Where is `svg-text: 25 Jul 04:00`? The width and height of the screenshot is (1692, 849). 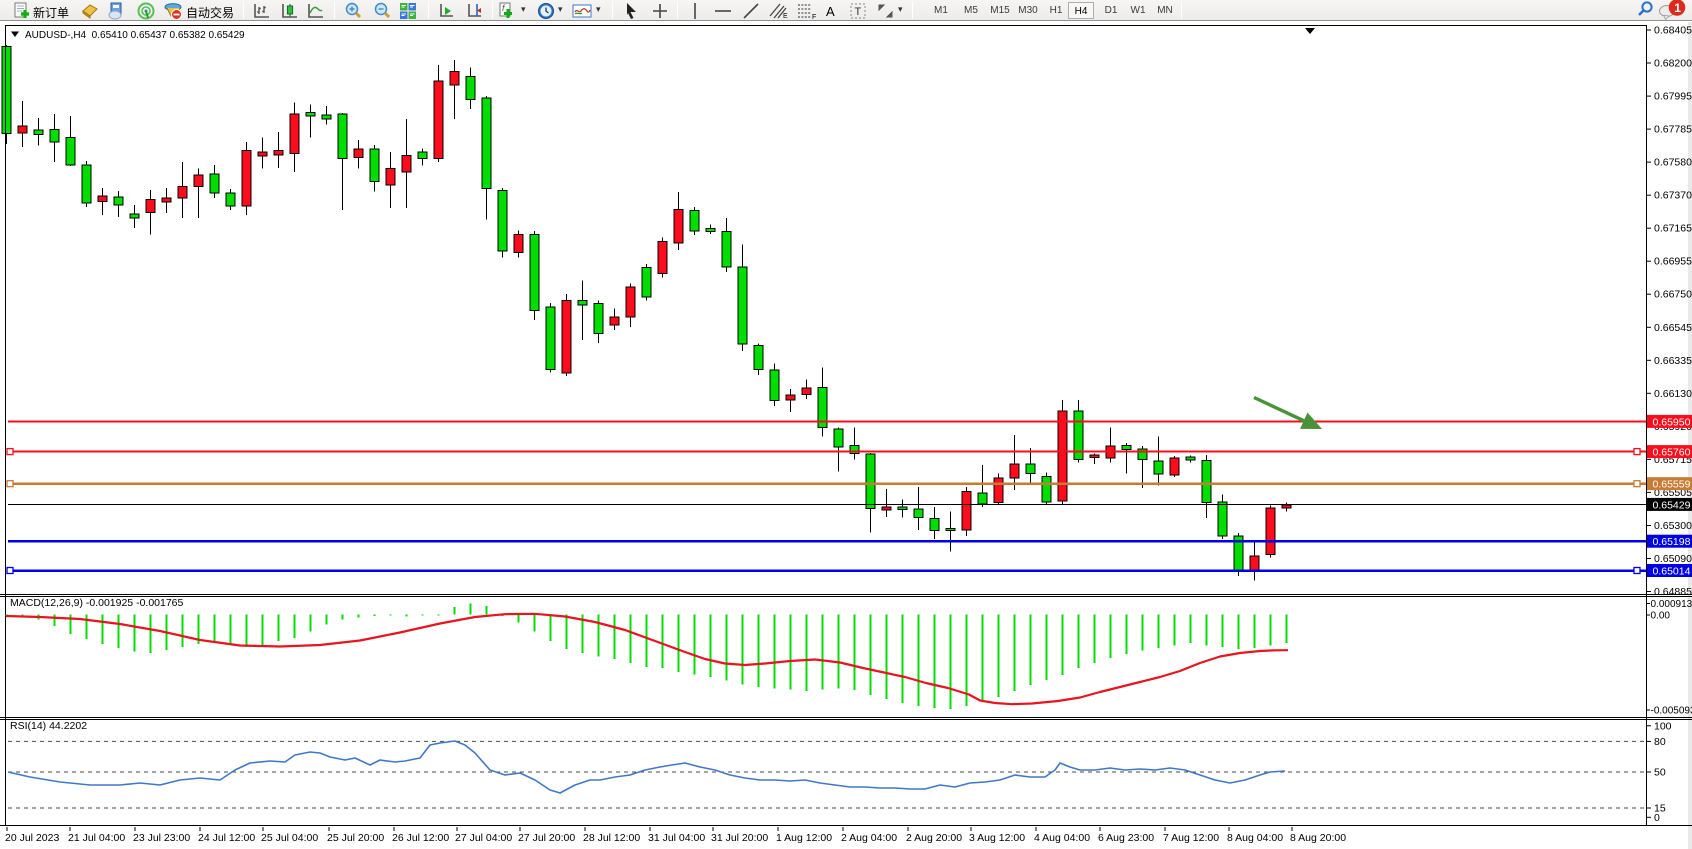
svg-text: 25 Jul 04:00 is located at coordinates (289, 838).